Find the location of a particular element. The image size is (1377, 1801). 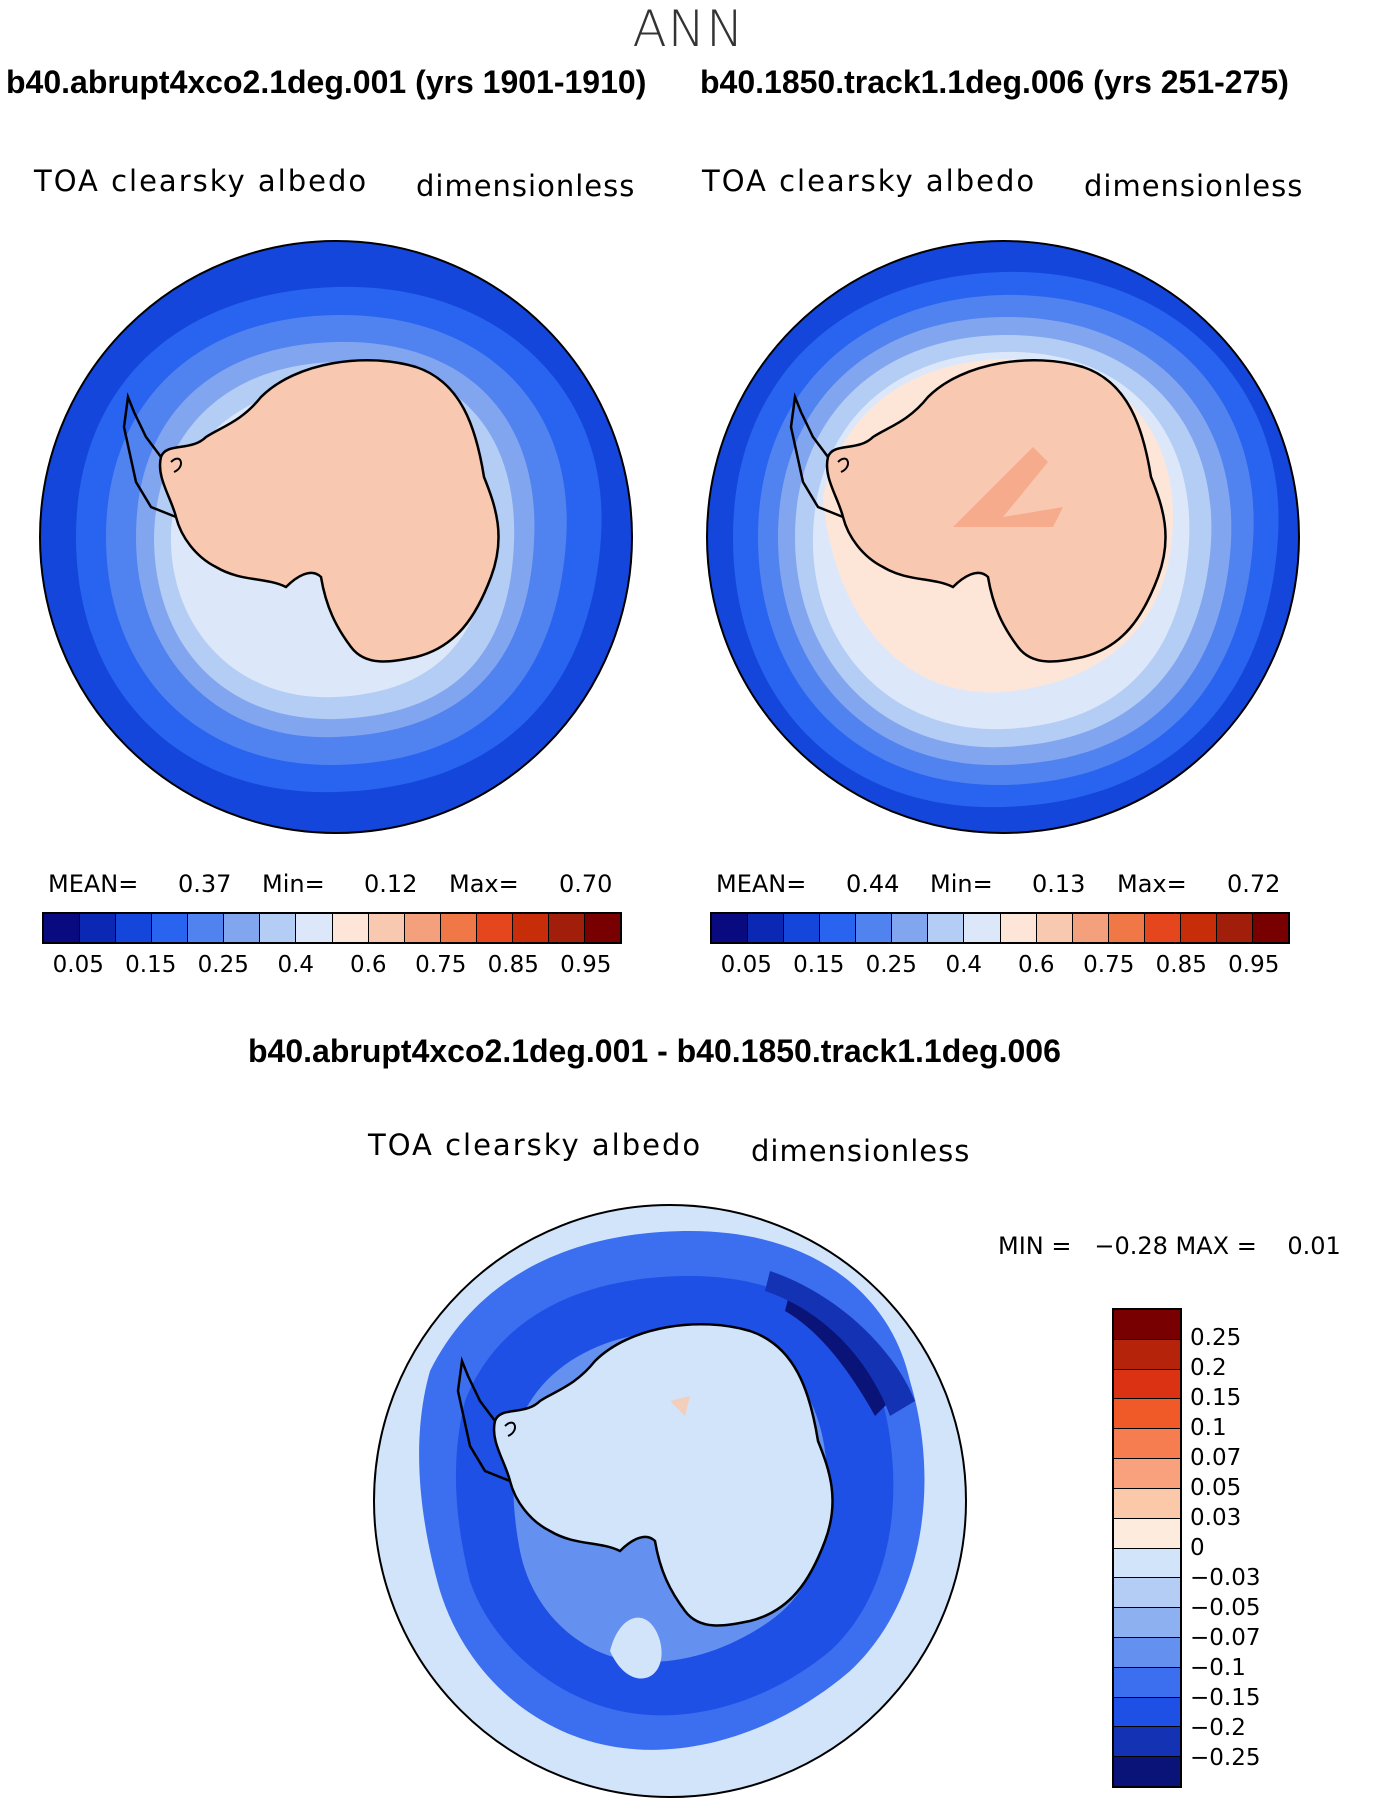

panel2-map is located at coordinates (1003, 537).